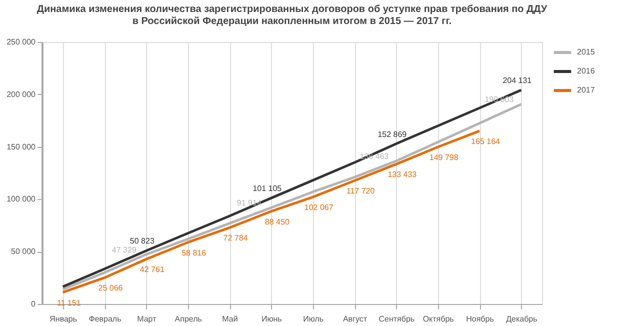 The height and width of the screenshot is (326, 644). Describe the element at coordinates (147, 319) in the screenshot. I see `x-tick-label: Март` at that location.